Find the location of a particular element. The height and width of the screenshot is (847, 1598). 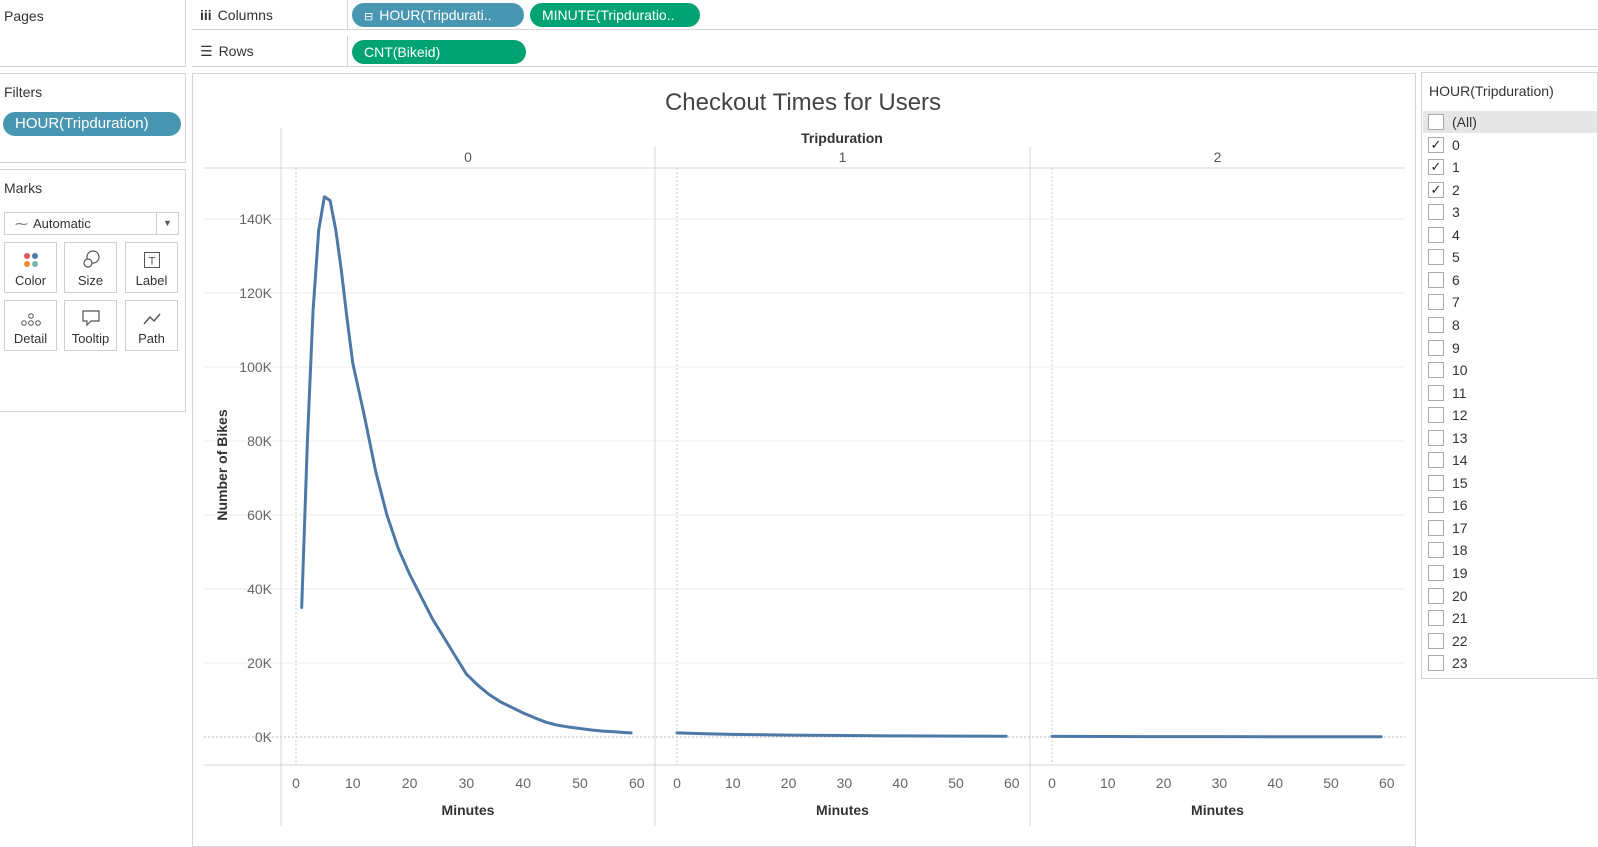

x-tick-label: 0 is located at coordinates (296, 783).